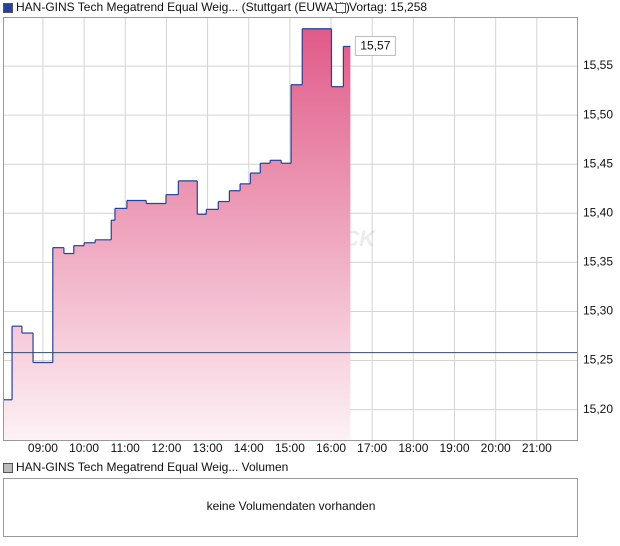  Describe the element at coordinates (208, 448) in the screenshot. I see `x-tick-label: 13:00` at that location.